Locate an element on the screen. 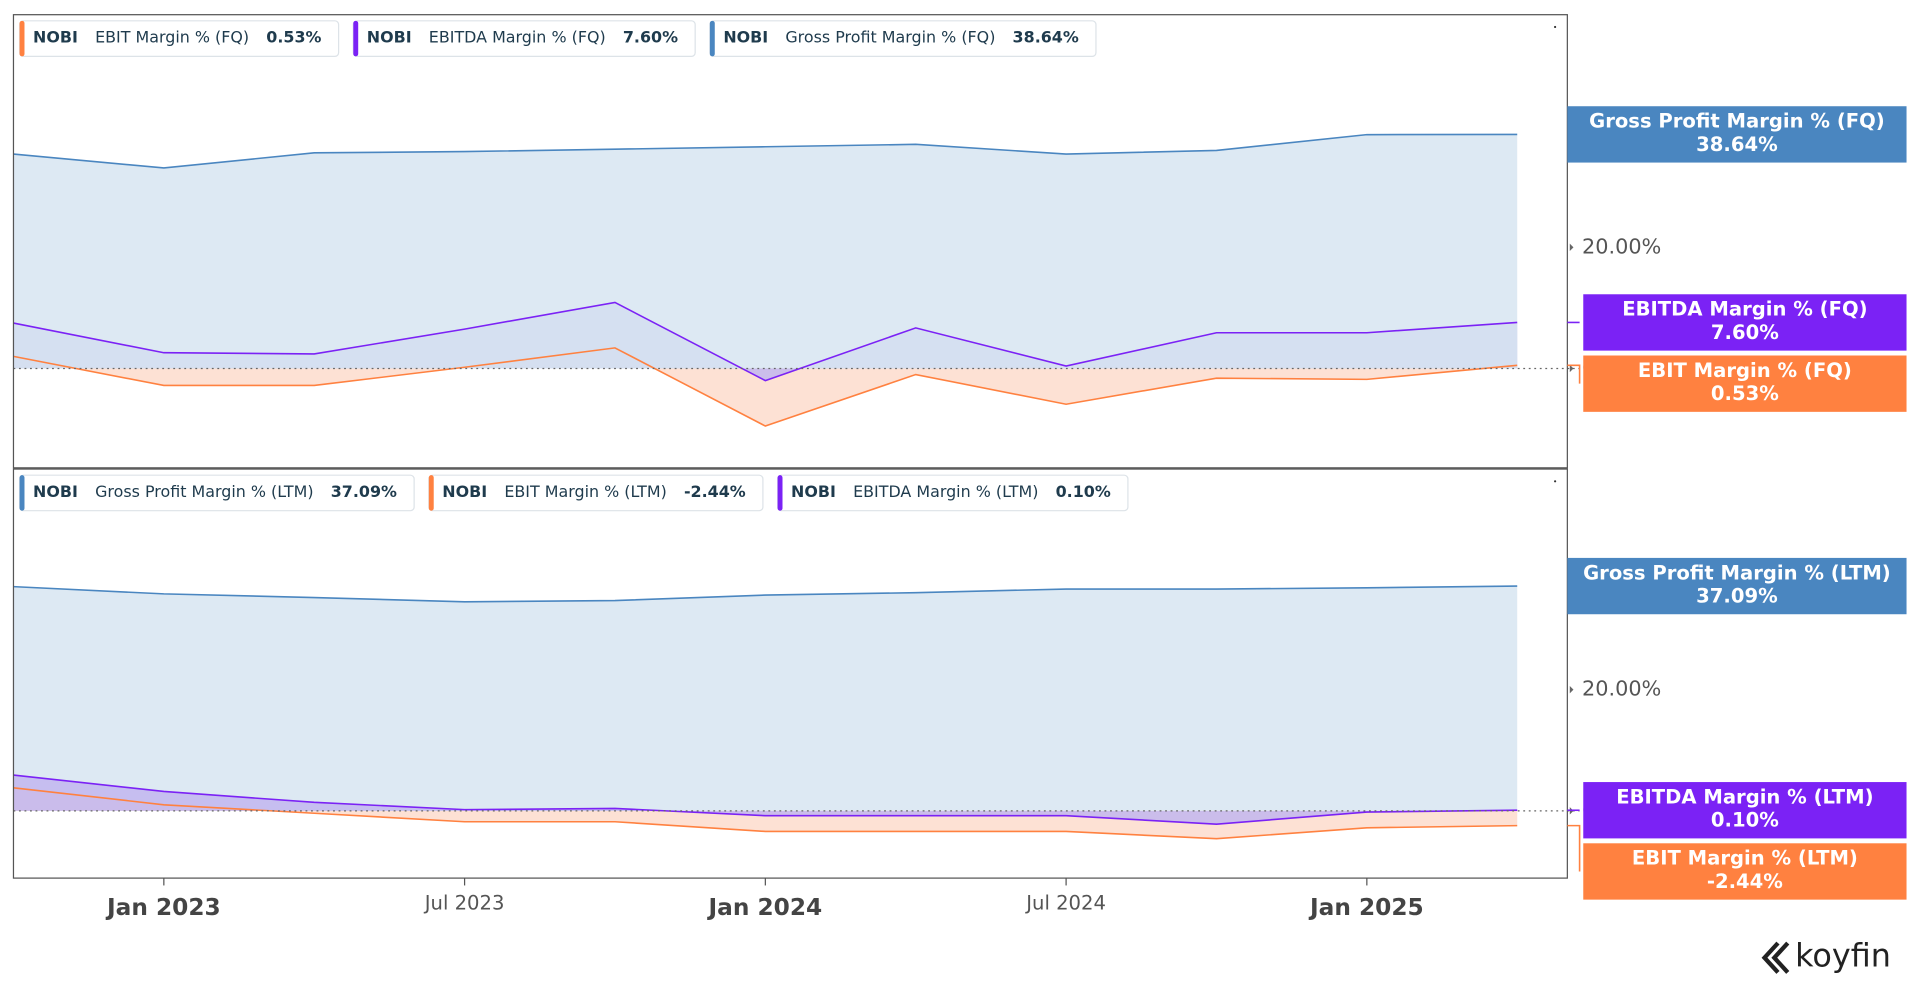  tag-name: Gross Profit Margin % (LTM) is located at coordinates (1737, 572).